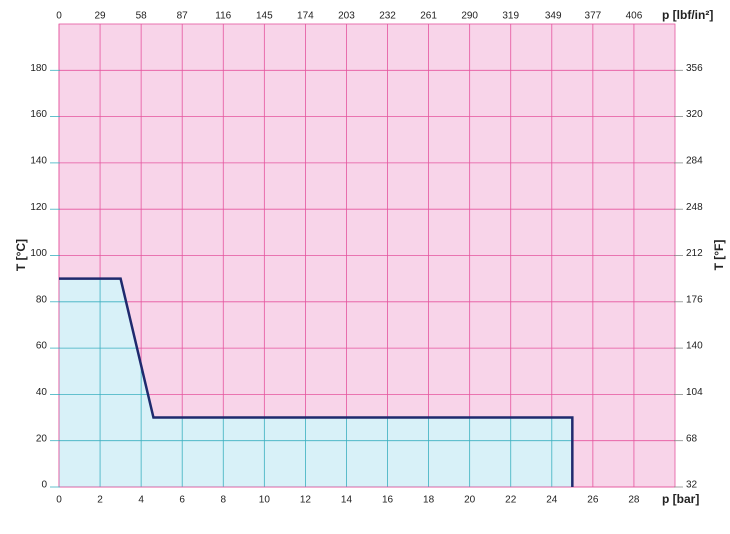 The image size is (730, 534). What do you see at coordinates (223, 16) in the screenshot?
I see `x2-tick-label: 116` at bounding box center [223, 16].